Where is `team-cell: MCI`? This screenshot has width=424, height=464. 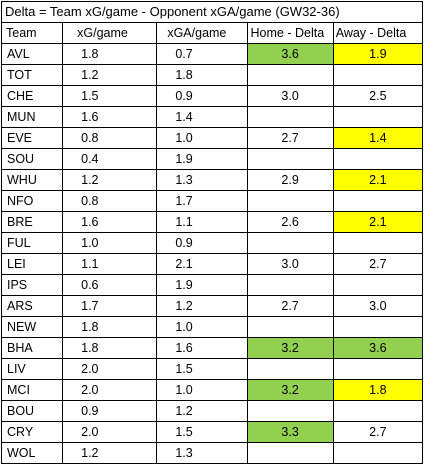 team-cell: MCI is located at coordinates (32, 390).